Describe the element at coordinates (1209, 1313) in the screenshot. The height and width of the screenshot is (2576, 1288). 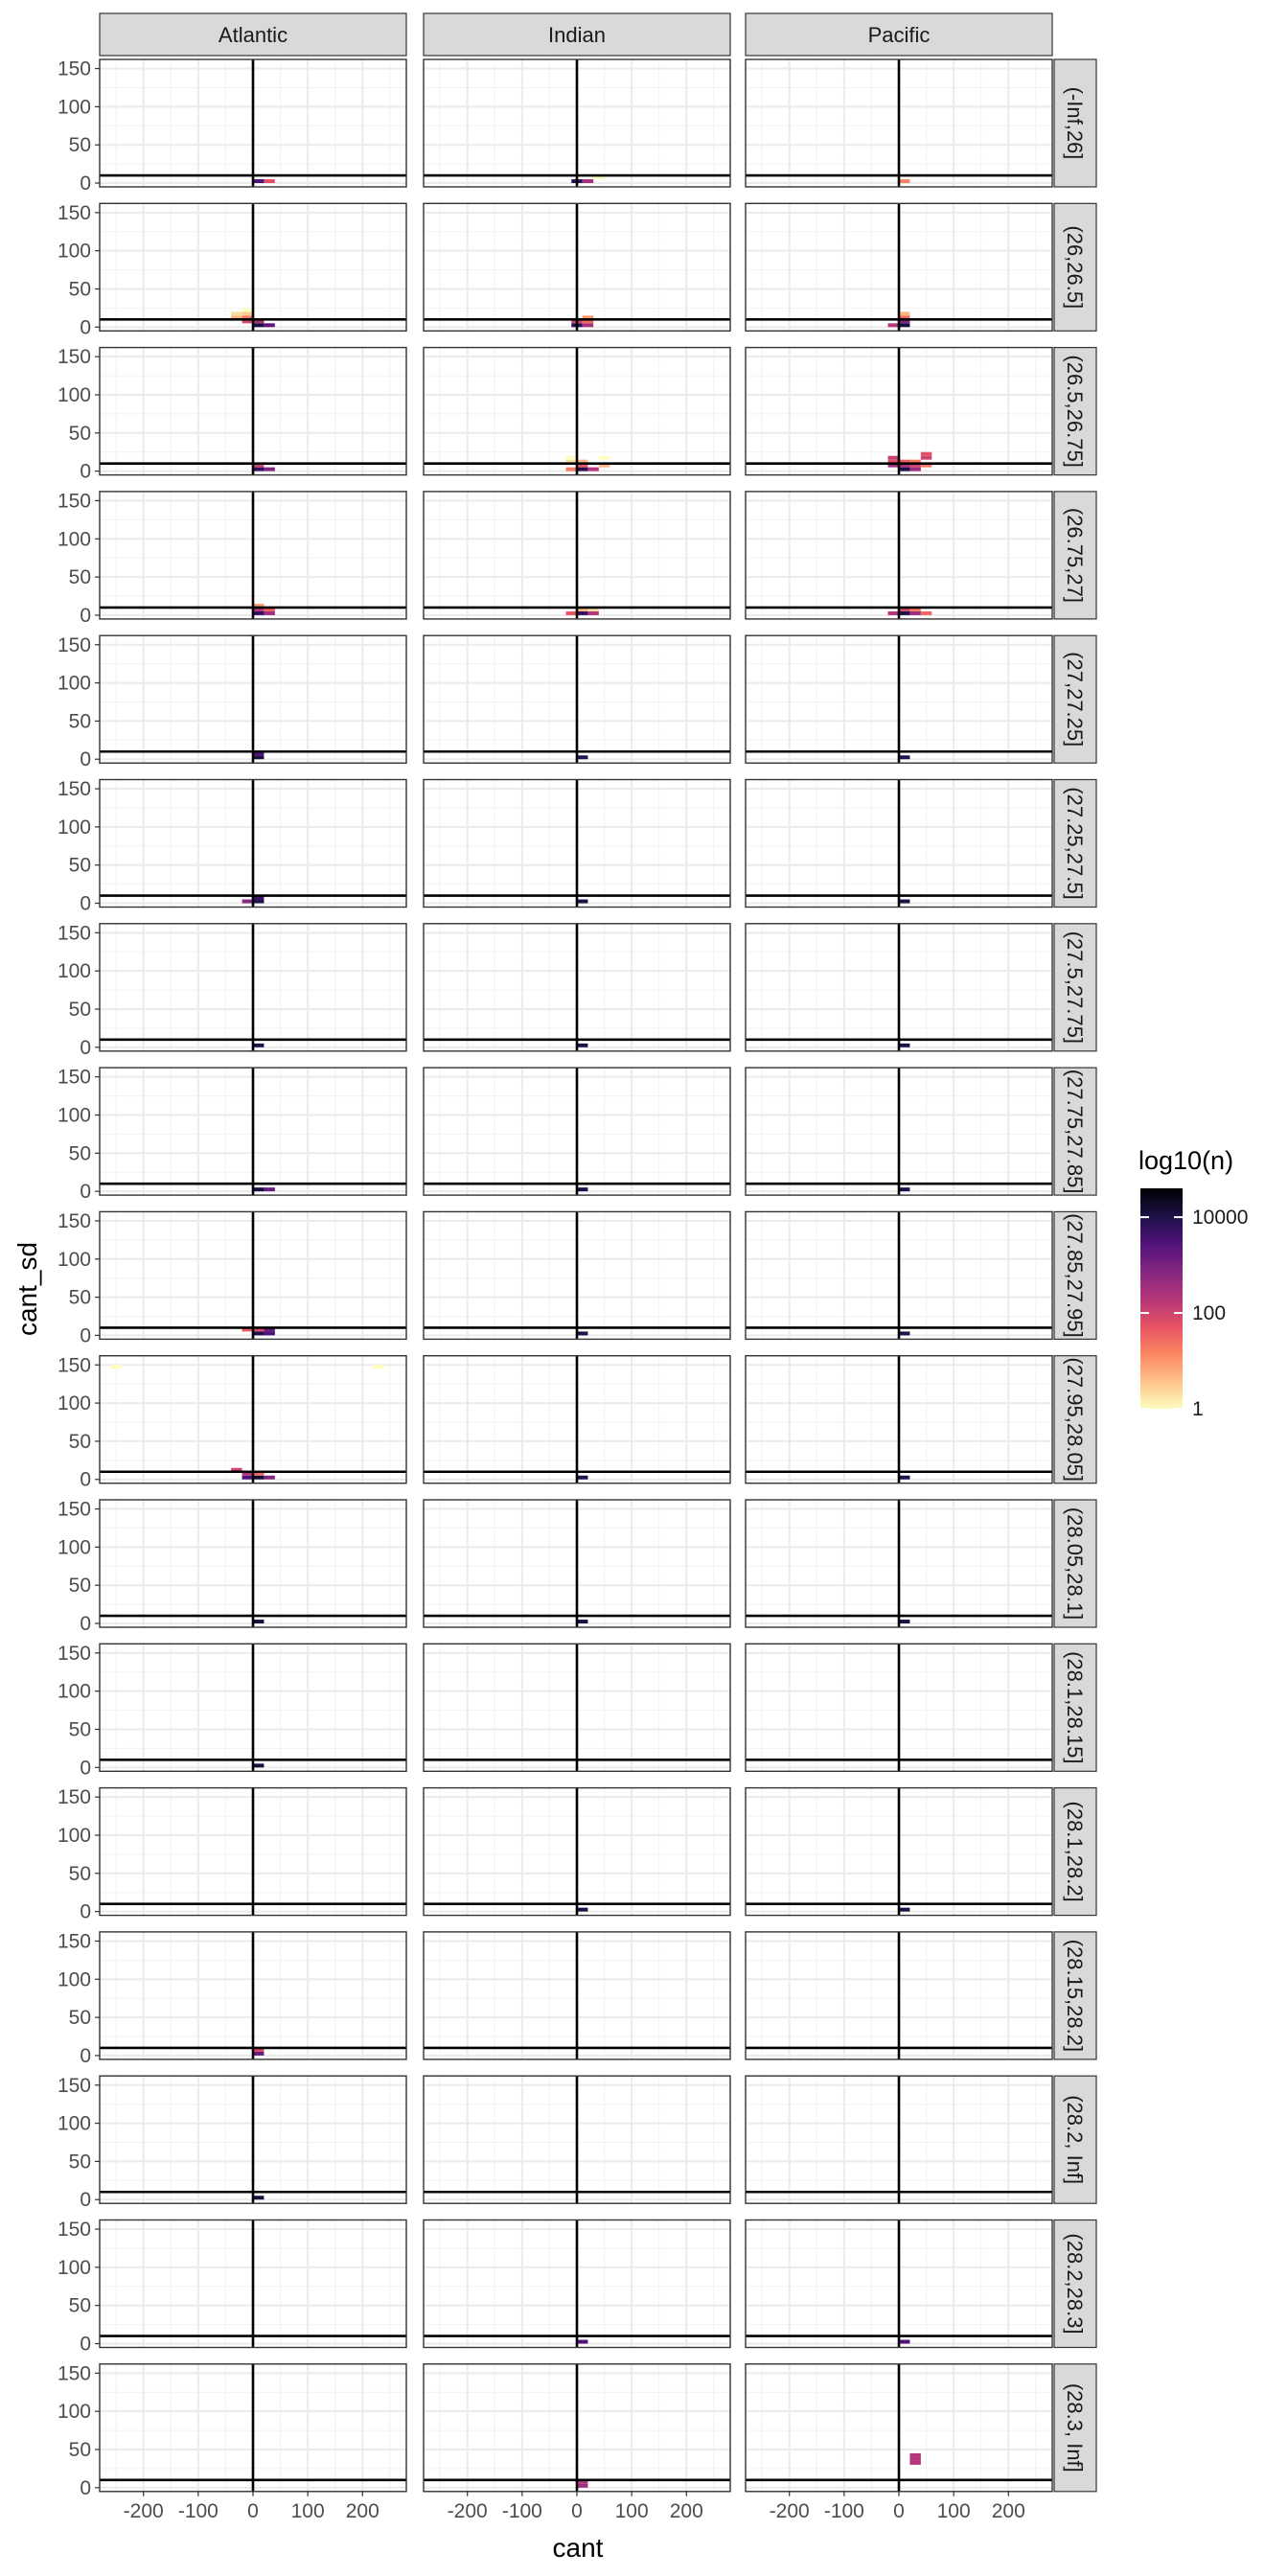
I see `legend-label: 100` at that location.